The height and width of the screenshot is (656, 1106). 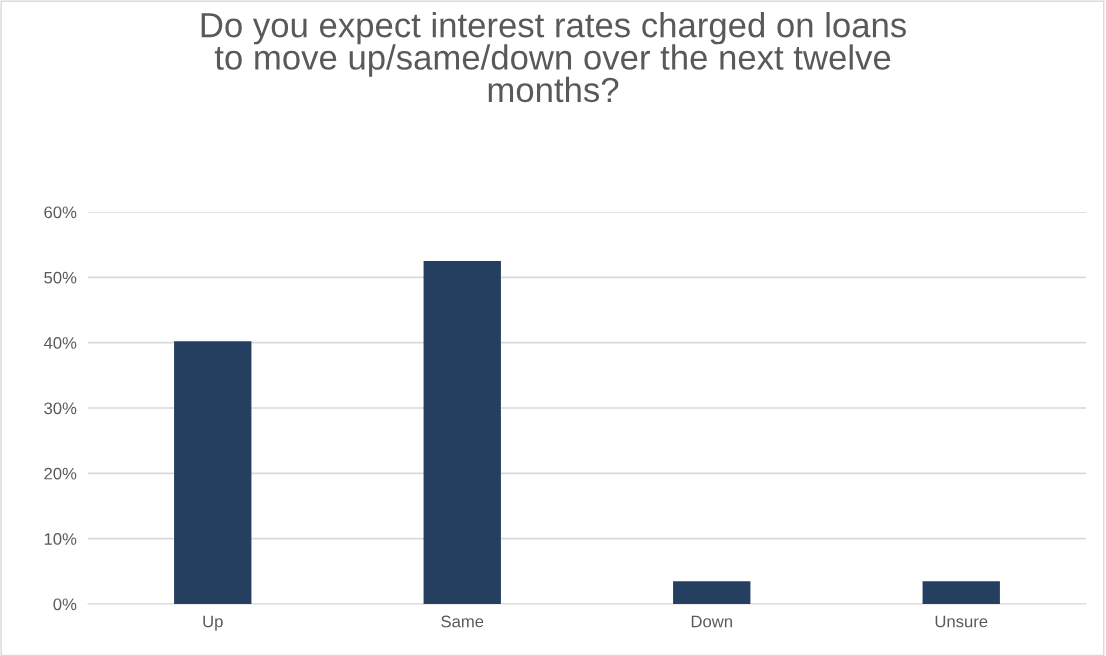 I want to click on chart-title: Do you expect interest rates charged on loans to move up/same/down over the next twelve months?, so click(x=553, y=57).